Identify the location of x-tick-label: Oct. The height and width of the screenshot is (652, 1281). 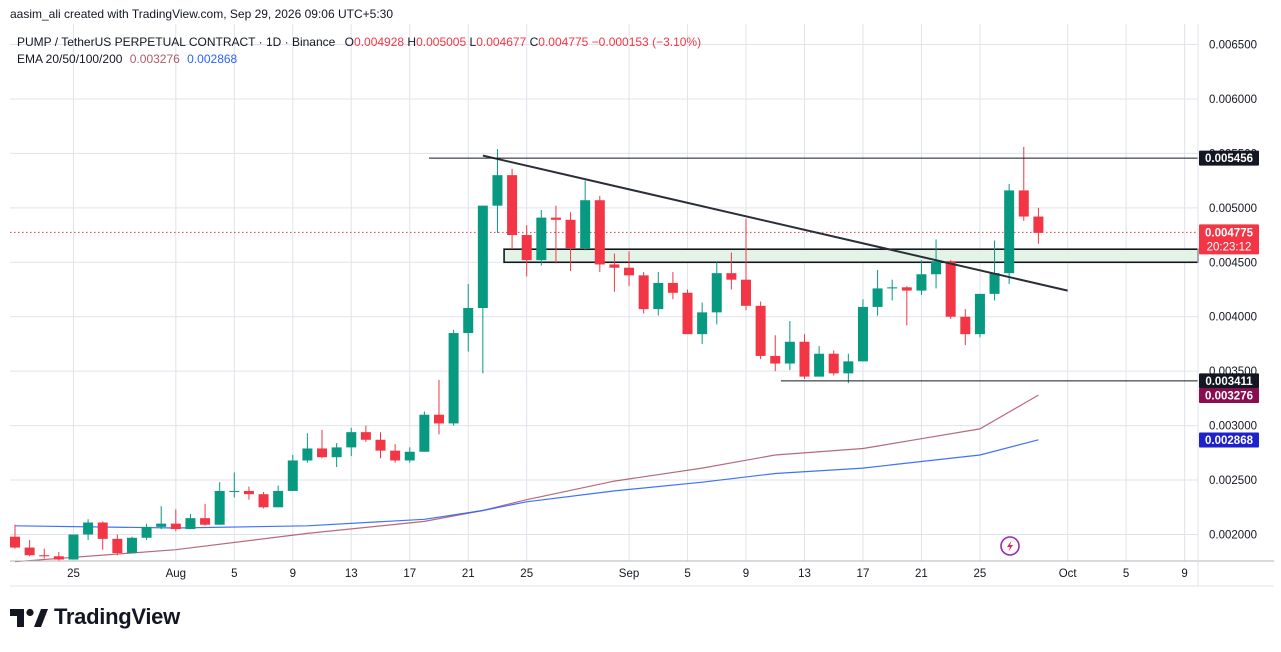
(1068, 574).